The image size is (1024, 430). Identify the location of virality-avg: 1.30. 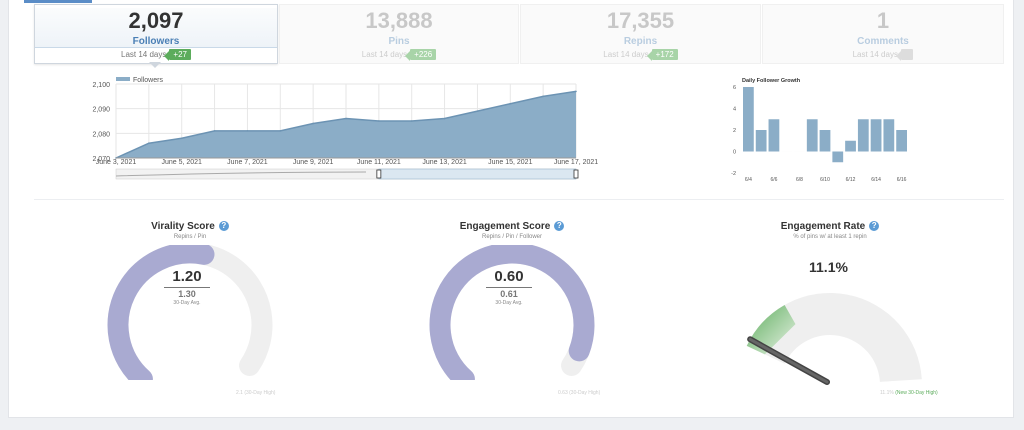
(187, 294).